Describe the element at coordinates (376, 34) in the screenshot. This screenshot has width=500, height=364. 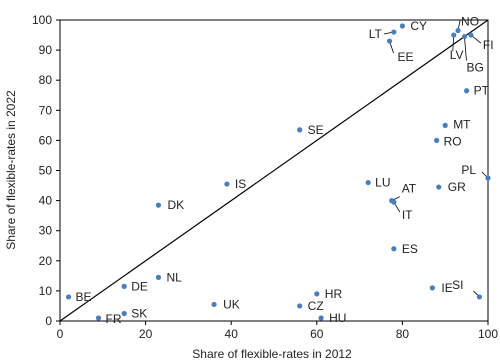
I see `point-label: LT` at that location.